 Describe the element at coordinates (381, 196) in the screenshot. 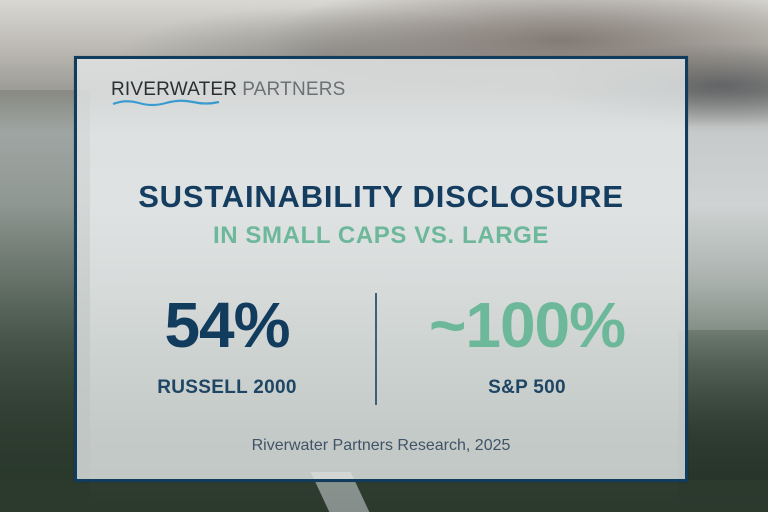

I see `headline-title: SUSTAINABILITY DISCLOSURE` at that location.